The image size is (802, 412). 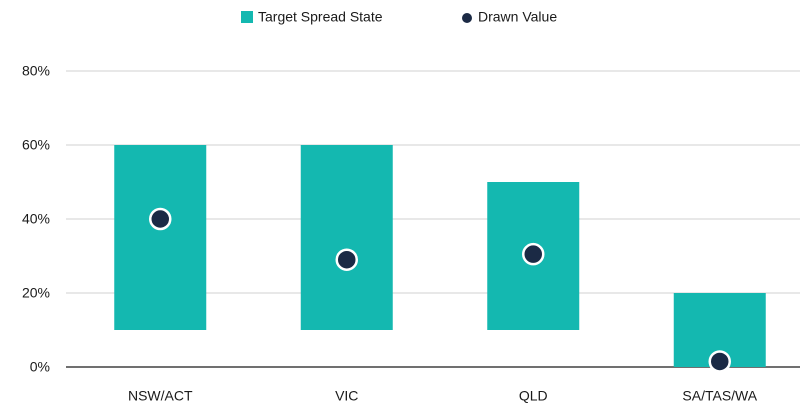 I want to click on x-tick-label: VIC, so click(x=346, y=396).